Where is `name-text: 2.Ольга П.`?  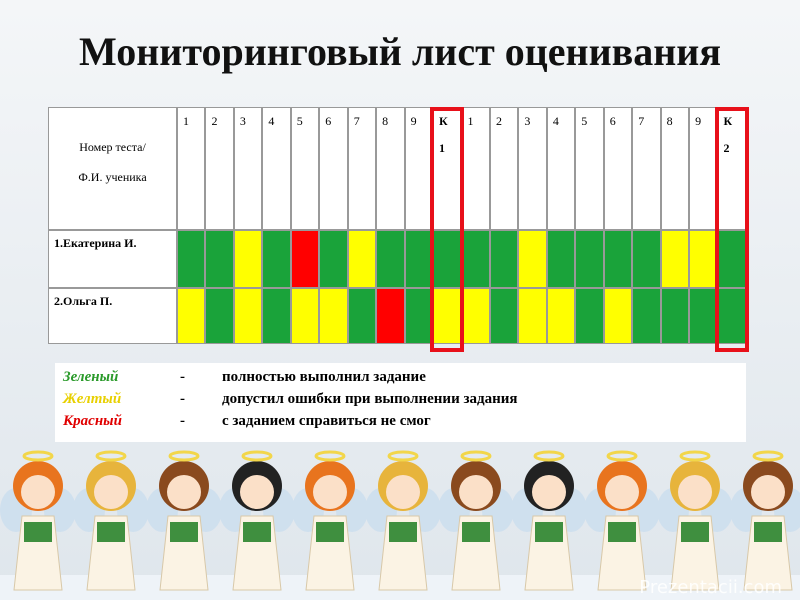
name-text: 2.Ольга П. is located at coordinates (83, 301).